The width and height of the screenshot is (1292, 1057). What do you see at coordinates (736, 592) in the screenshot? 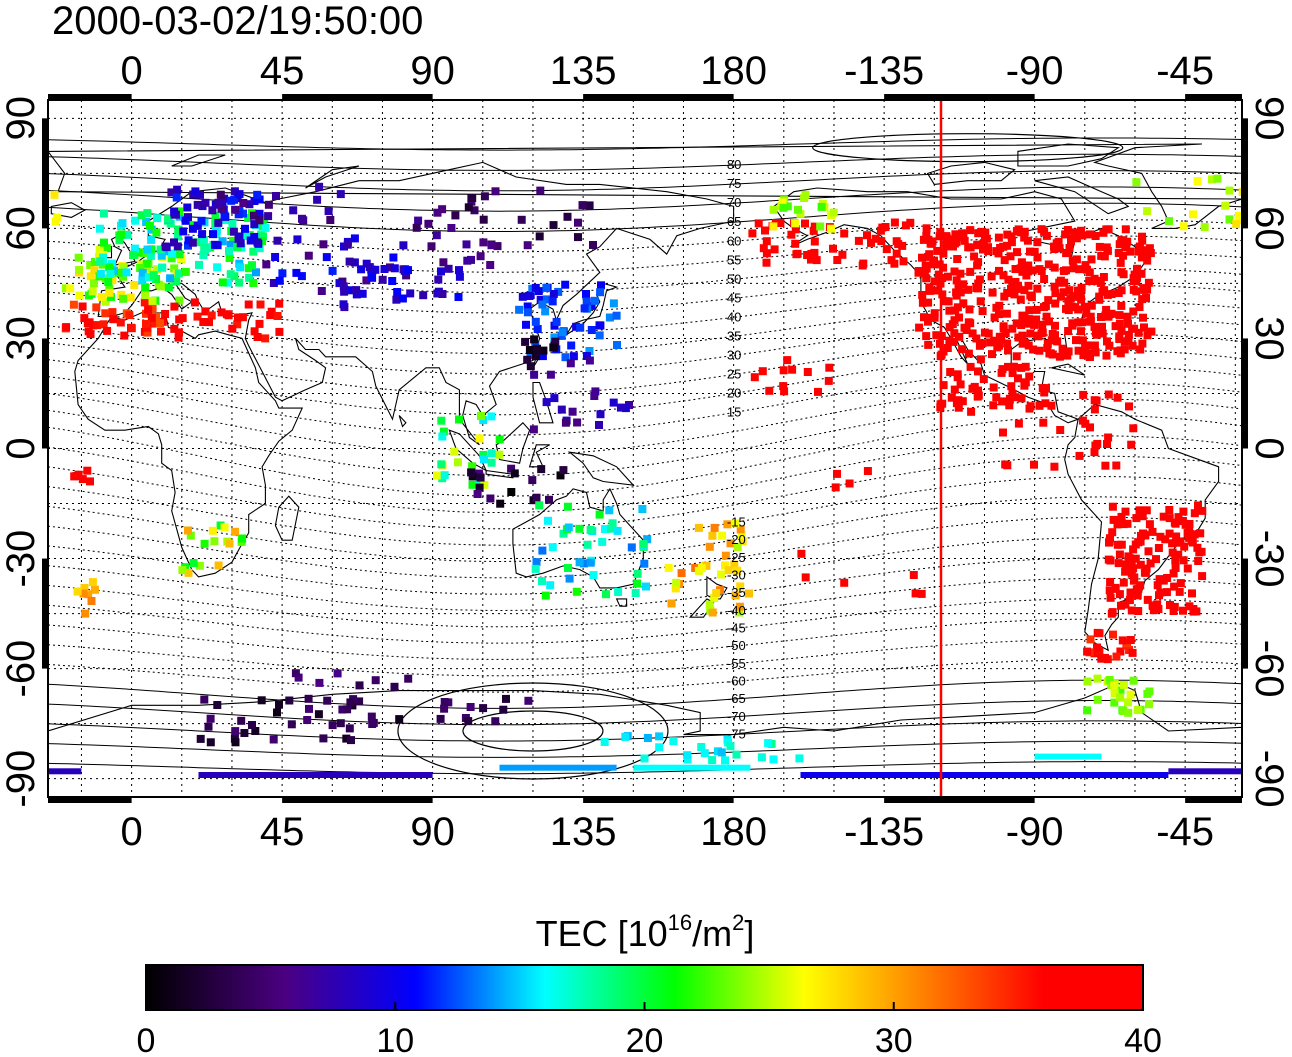
I see `contour-label: -35` at bounding box center [736, 592].